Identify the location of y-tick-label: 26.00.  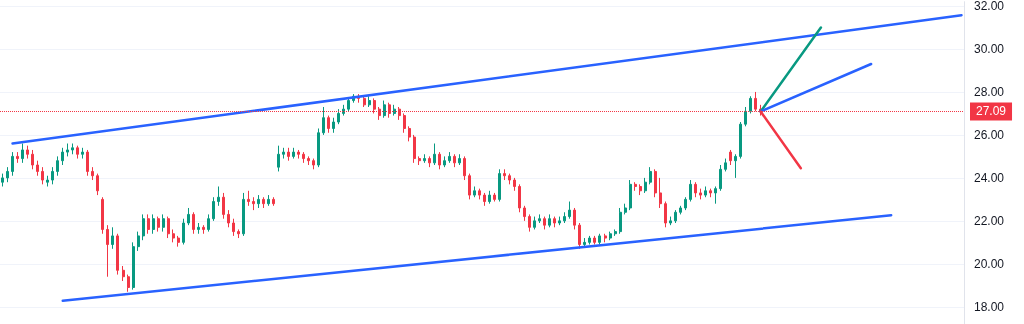
(989, 134).